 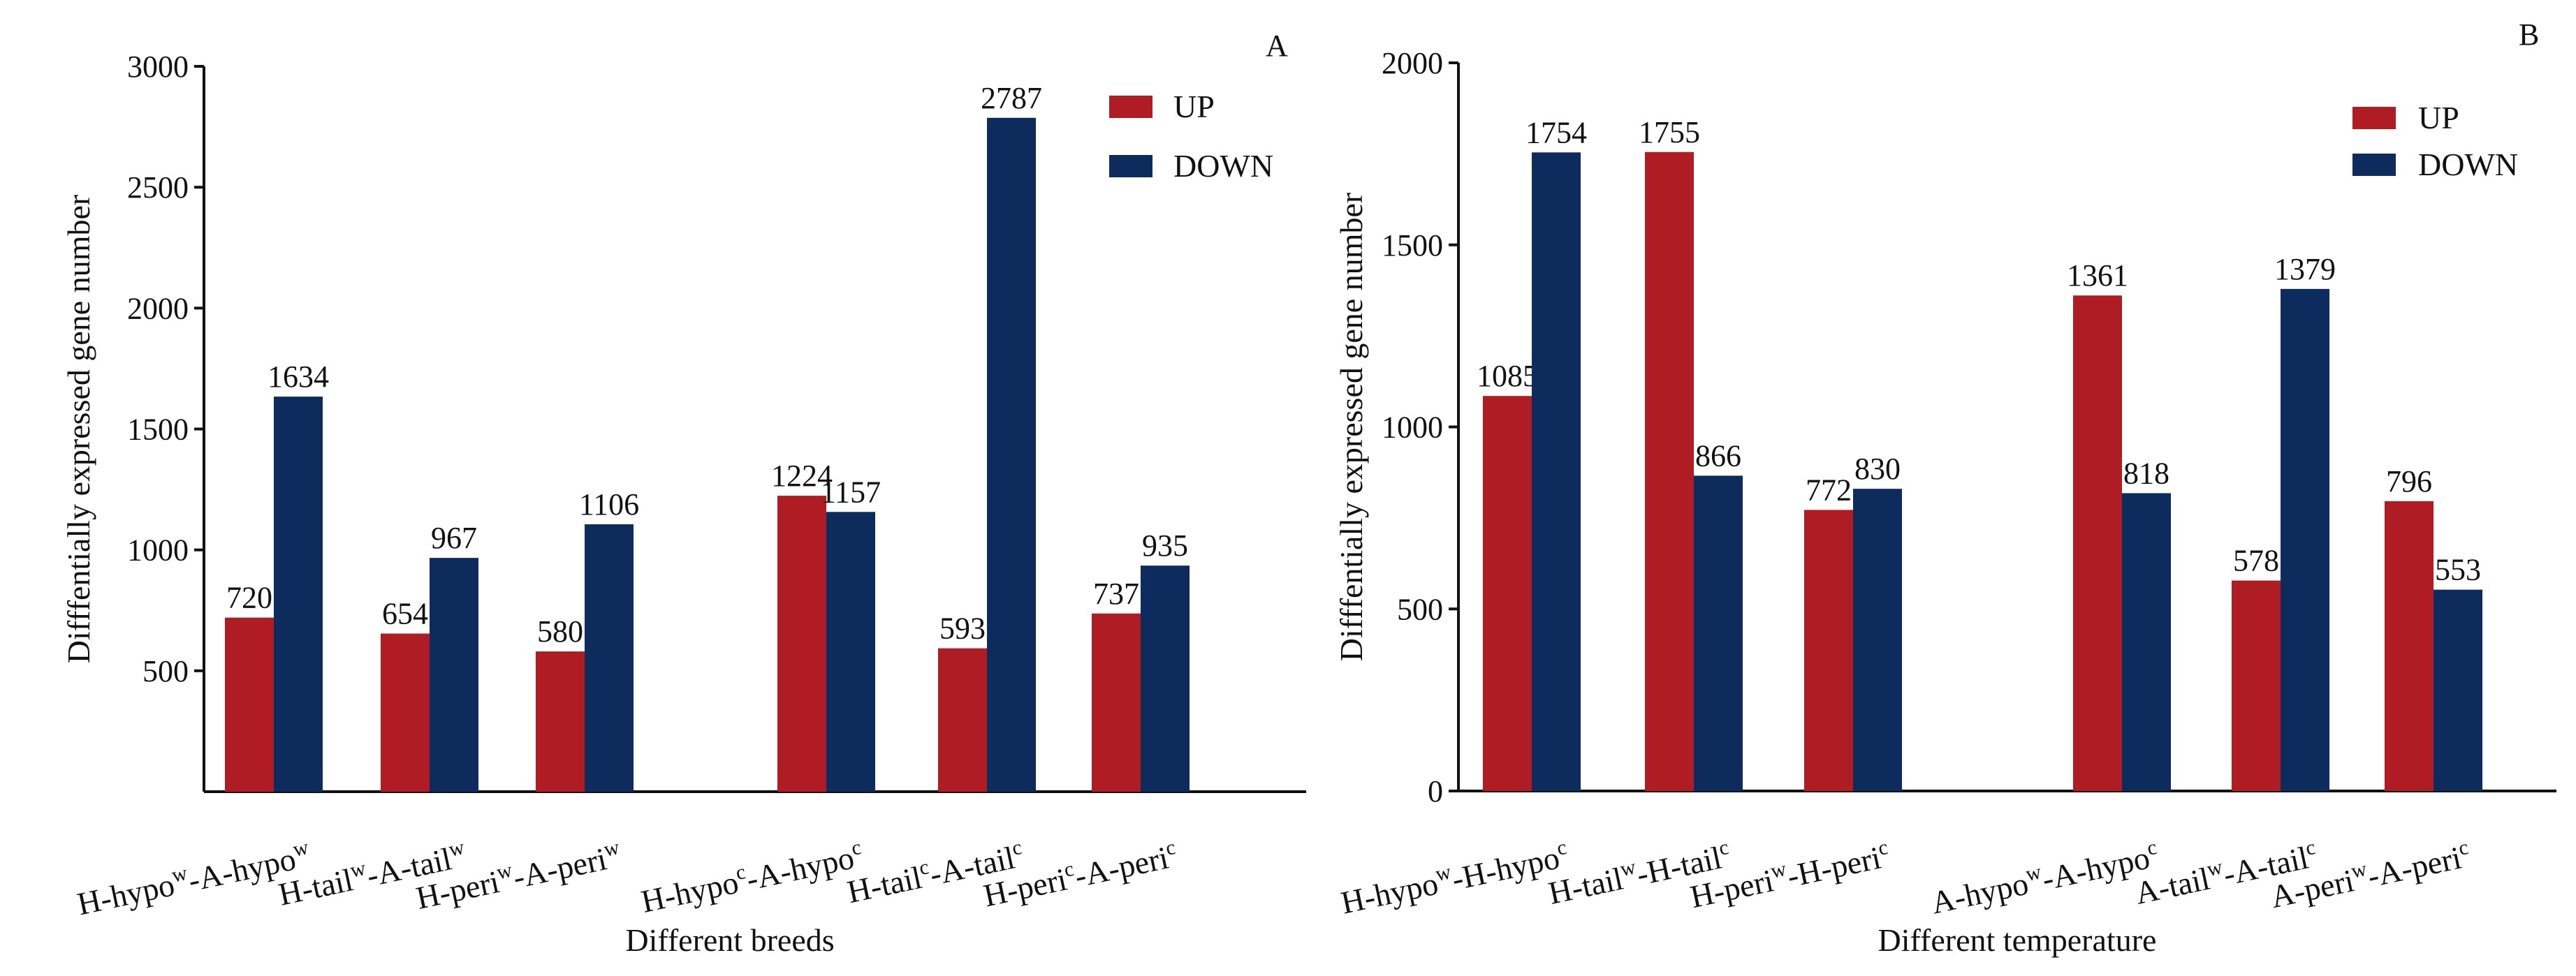 What do you see at coordinates (1718, 455) in the screenshot?
I see `data-label: 866` at bounding box center [1718, 455].